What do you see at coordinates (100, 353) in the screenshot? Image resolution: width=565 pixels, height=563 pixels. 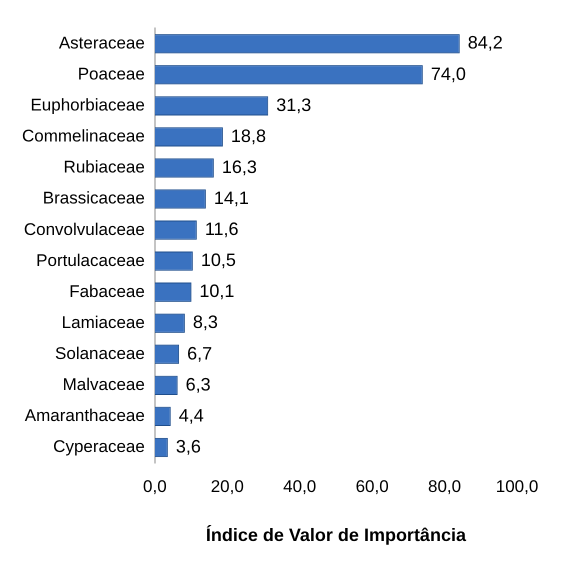 I see `y-tick-label: Solanaceae` at bounding box center [100, 353].